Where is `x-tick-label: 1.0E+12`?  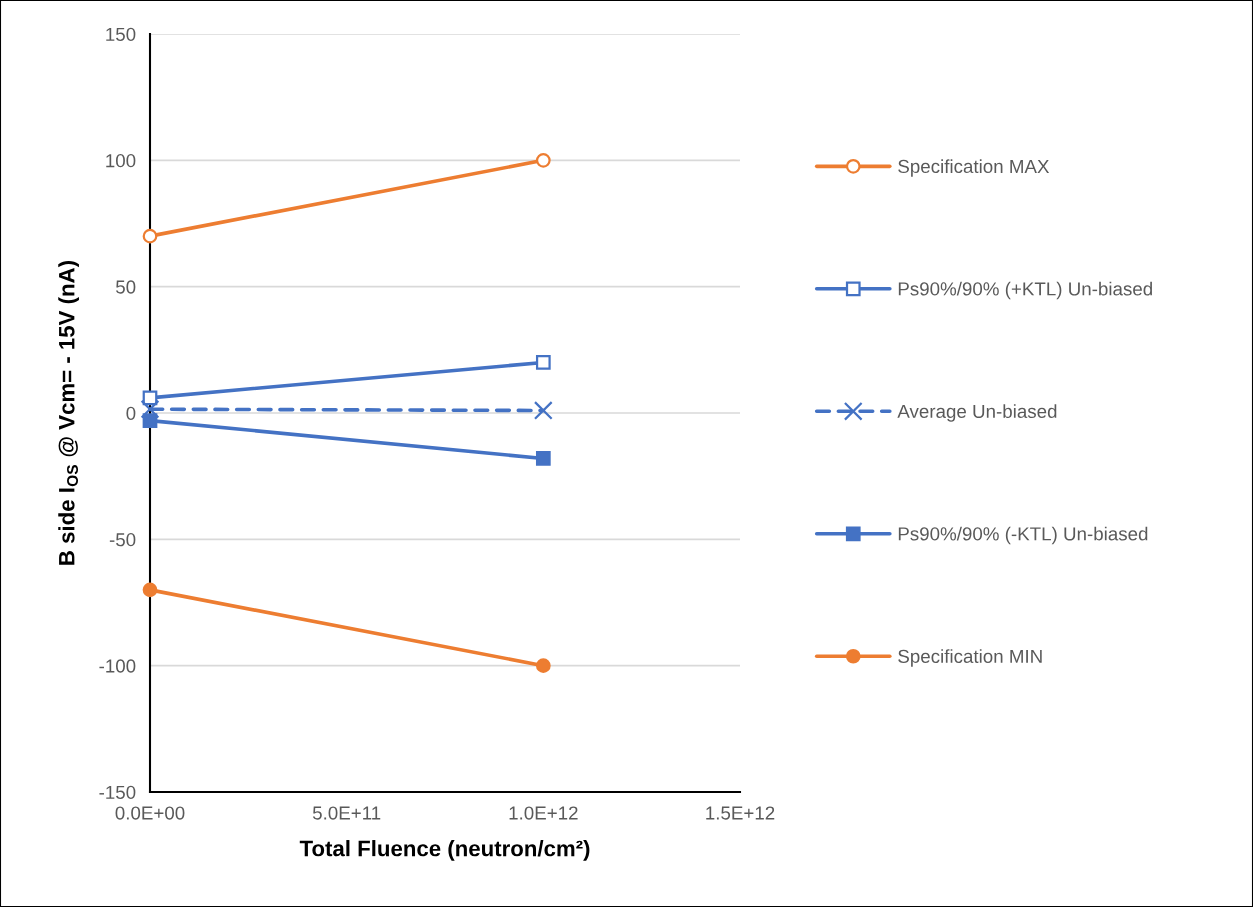 x-tick-label: 1.0E+12 is located at coordinates (543, 813).